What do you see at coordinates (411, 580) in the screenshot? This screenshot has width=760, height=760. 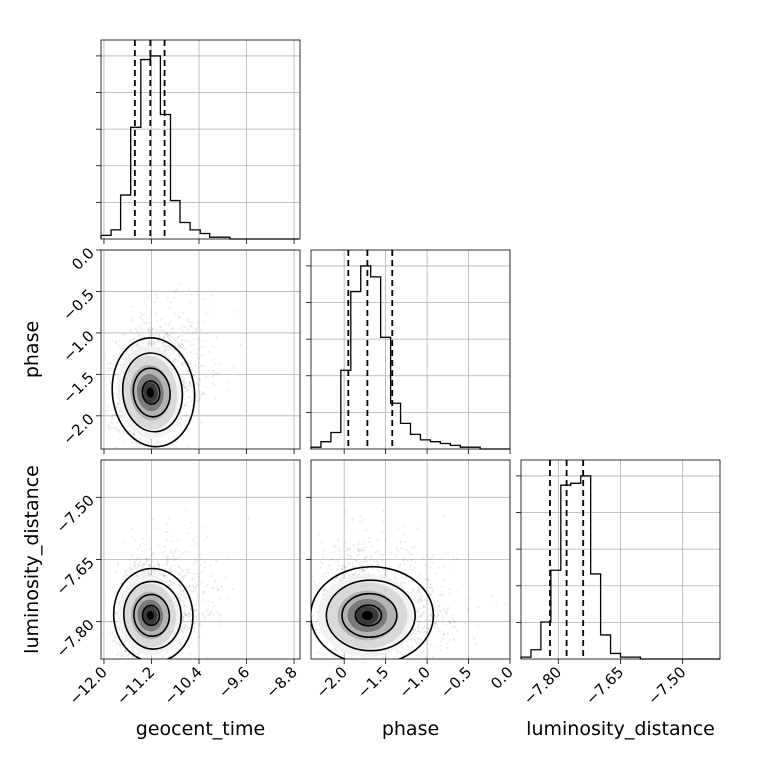 I see `panel-joint-phase-luminosity_distance: −2.0 −1.5 −1.0 −0.5 0.0` at bounding box center [411, 580].